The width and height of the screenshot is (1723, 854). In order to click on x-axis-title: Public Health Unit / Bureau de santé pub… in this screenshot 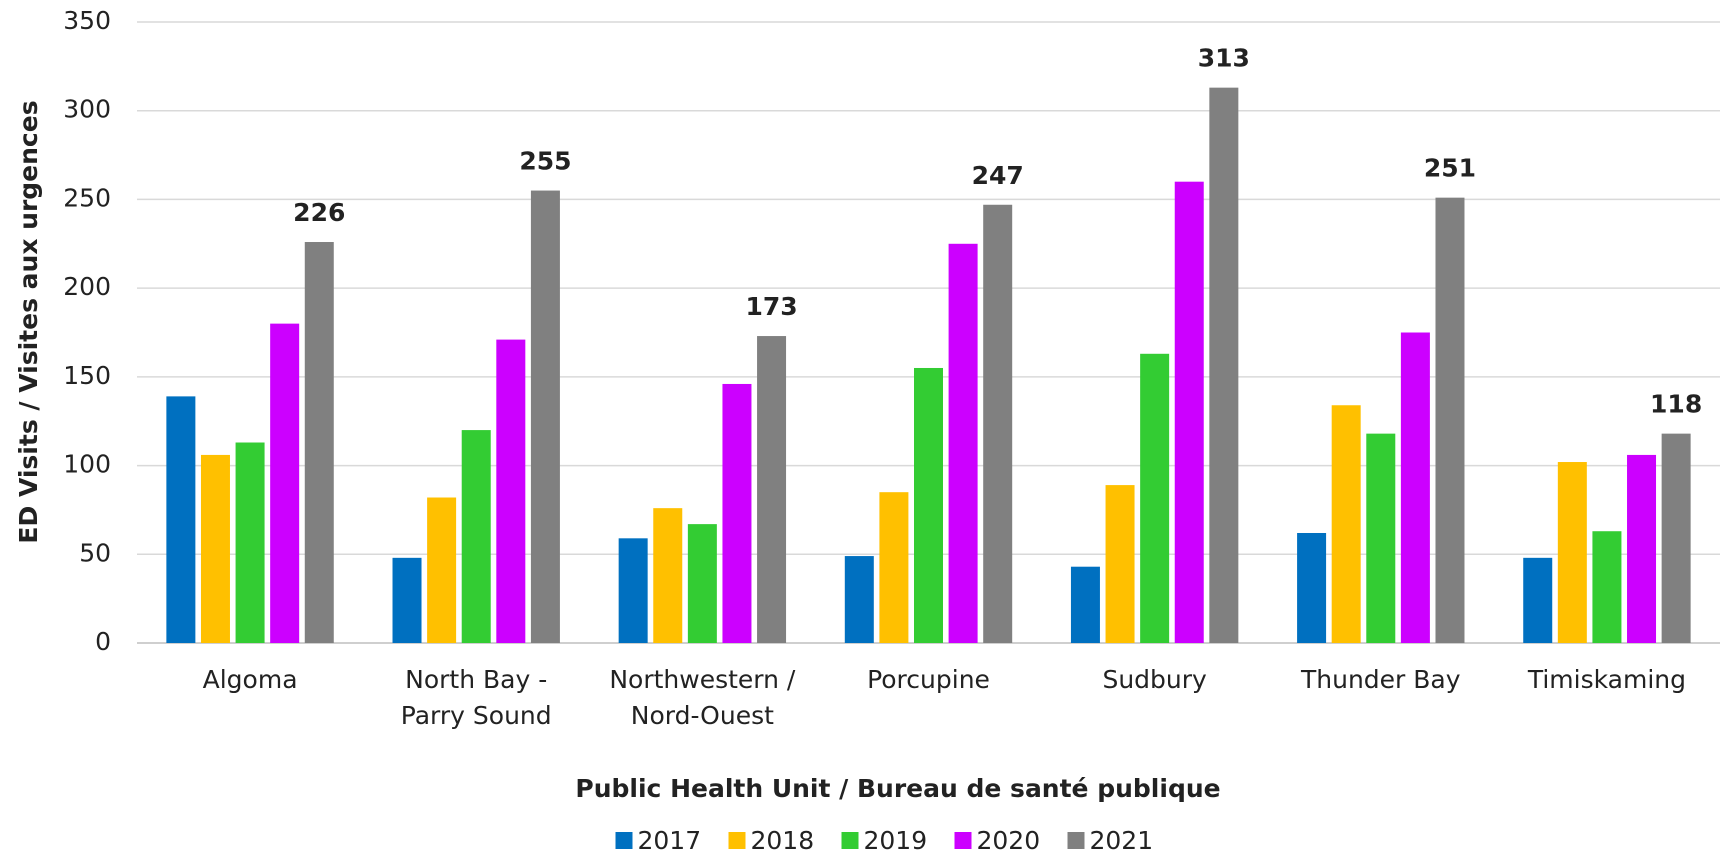, I will do `click(897, 788)`.